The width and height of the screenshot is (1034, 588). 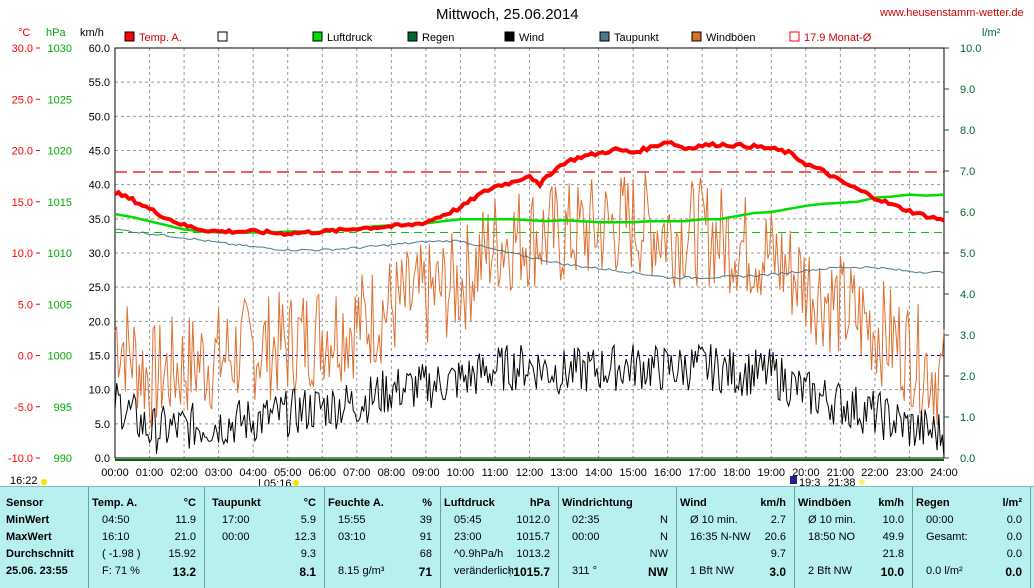 What do you see at coordinates (99, 220) in the screenshot?
I see `wind-tick-label: 35.0` at bounding box center [99, 220].